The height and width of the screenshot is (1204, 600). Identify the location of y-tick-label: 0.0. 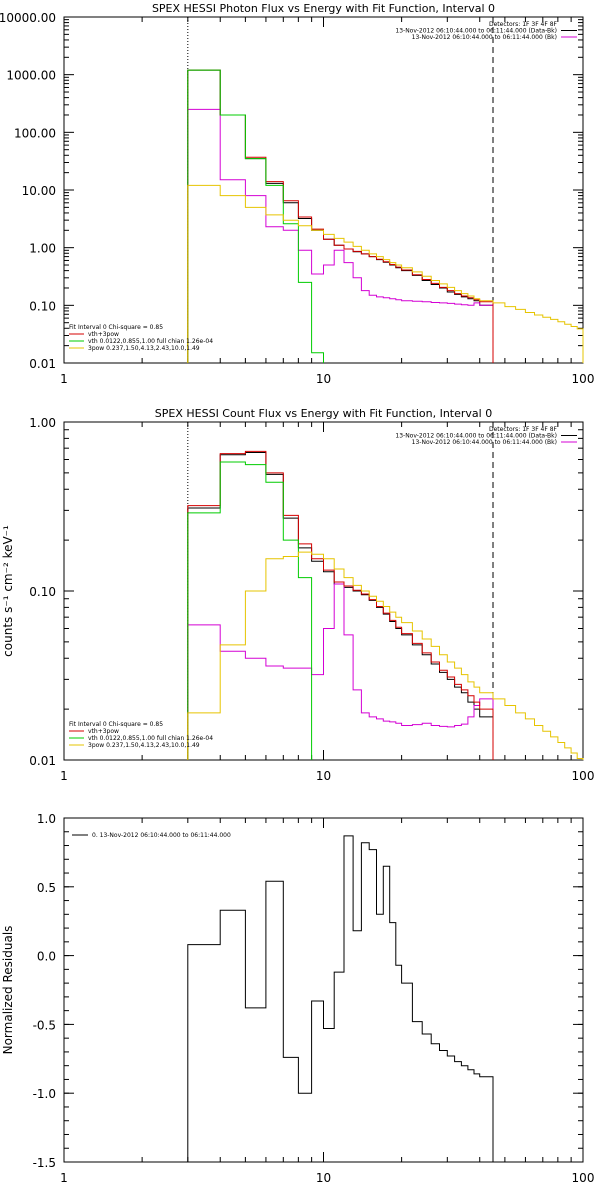
(46, 957).